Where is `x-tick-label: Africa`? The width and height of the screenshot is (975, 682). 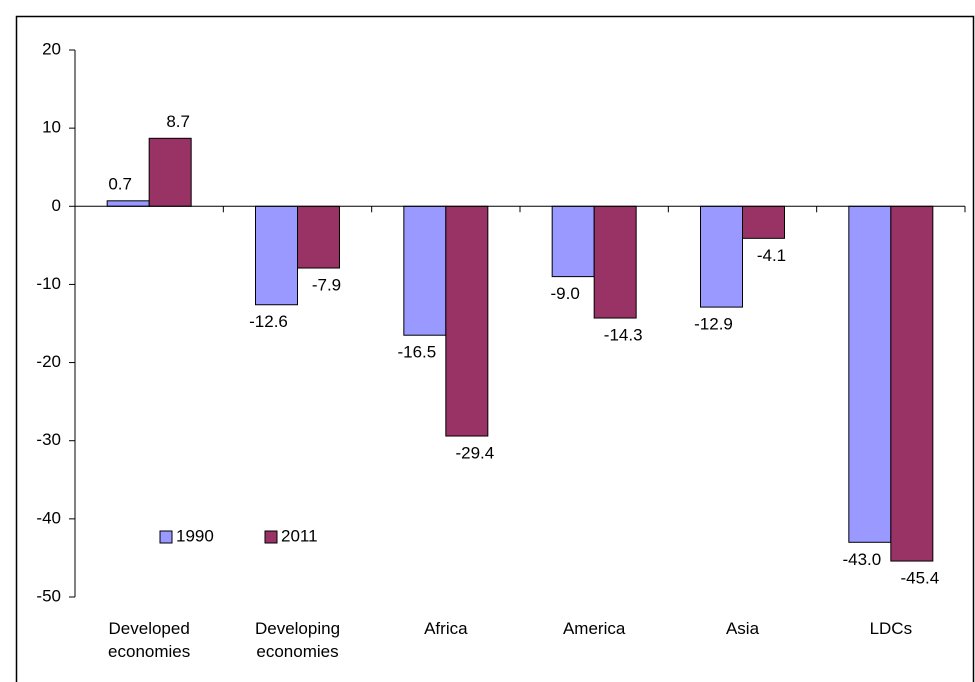
x-tick-label: Africa is located at coordinates (446, 628).